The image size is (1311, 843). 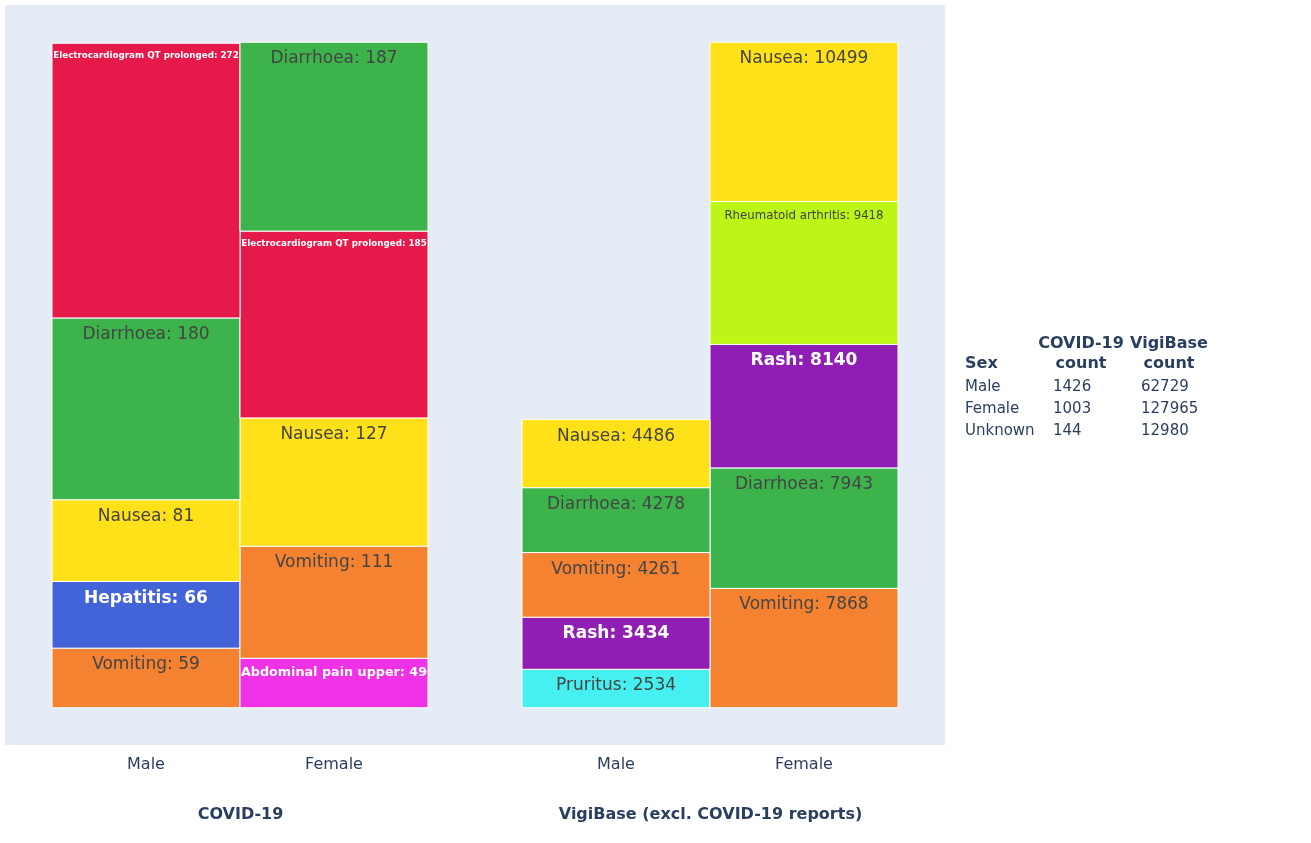 What do you see at coordinates (804, 359) in the screenshot?
I see `data-label: Rash: 8140` at bounding box center [804, 359].